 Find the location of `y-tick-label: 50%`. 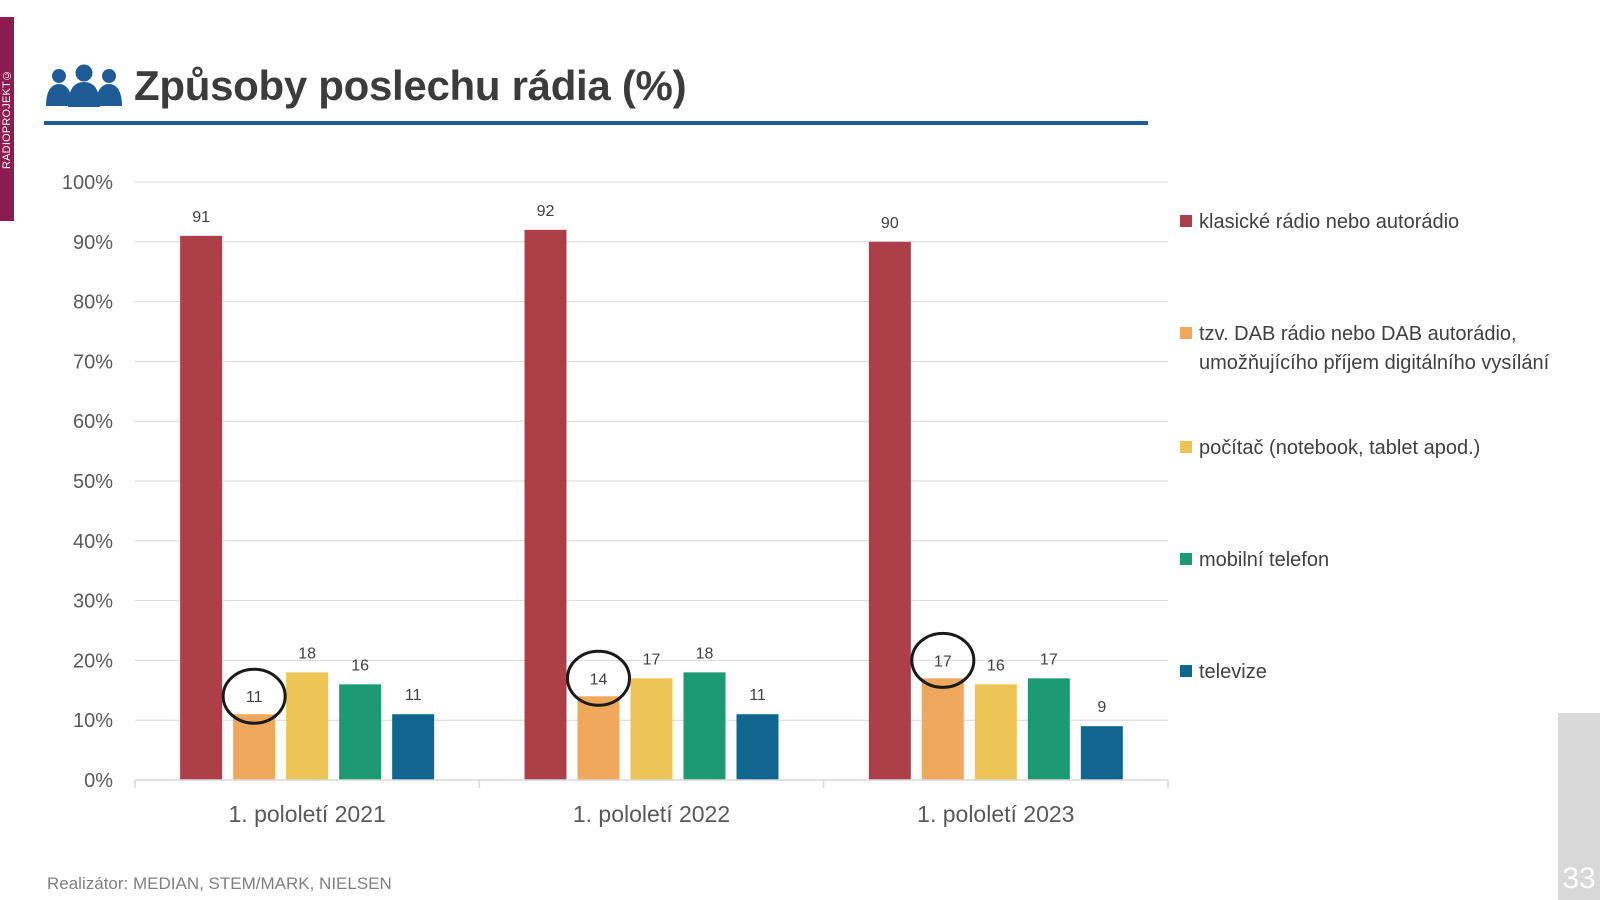

y-tick-label: 50% is located at coordinates (93, 482).